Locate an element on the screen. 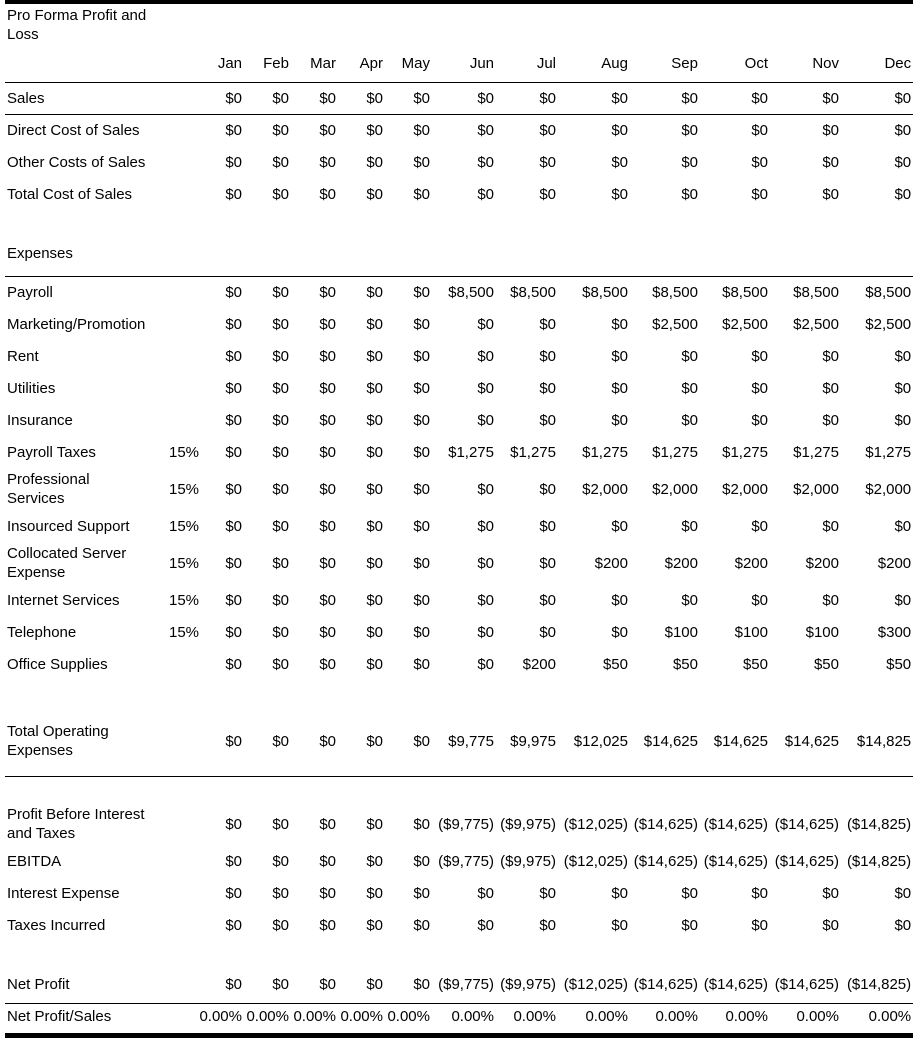 This screenshot has width=913, height=1062. page-title: Pro Forma Profit and Loss is located at coordinates (77, 25).